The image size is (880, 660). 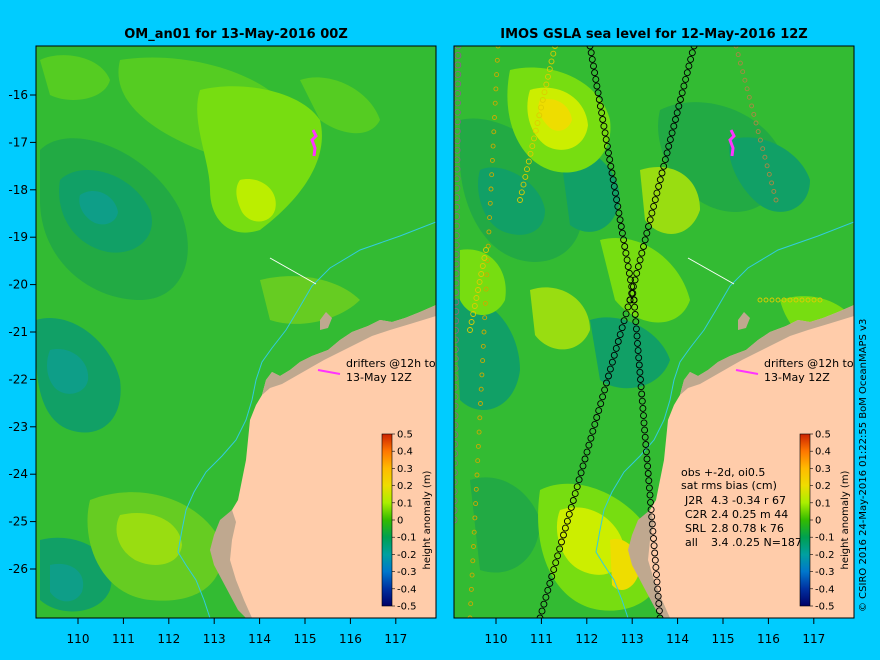 I want to click on colorbar-tick-label: -0.5, so click(x=825, y=607).